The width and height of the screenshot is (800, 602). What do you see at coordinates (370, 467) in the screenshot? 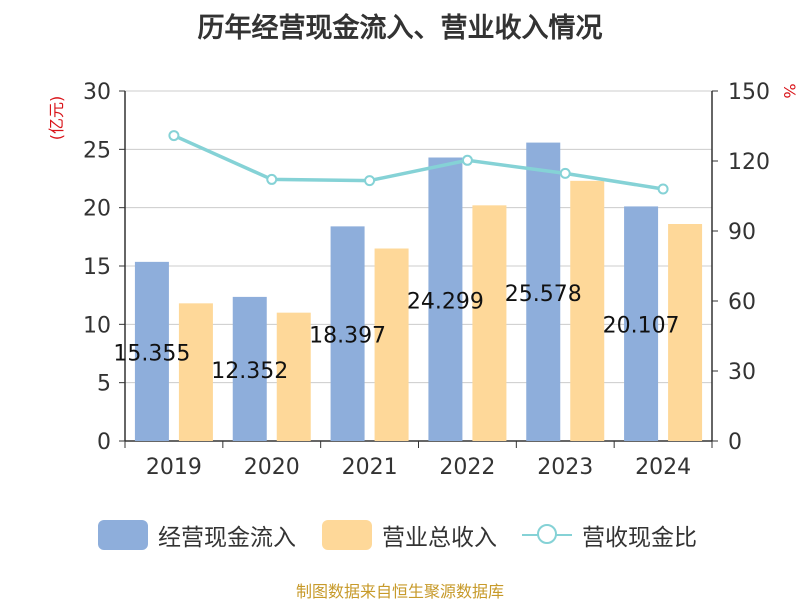
I see `x-tick-label: 2021` at bounding box center [370, 467].